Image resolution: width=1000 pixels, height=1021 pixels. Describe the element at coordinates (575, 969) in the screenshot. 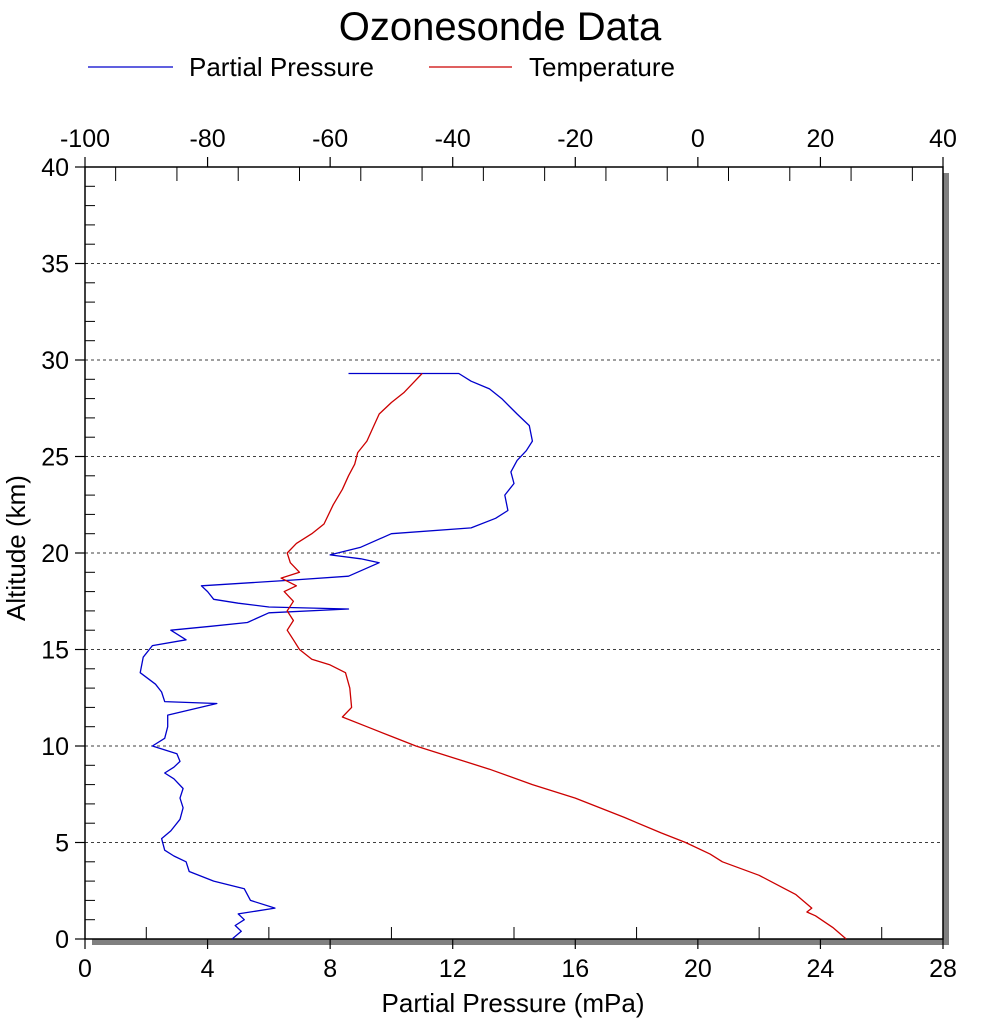

I see `x-tick-label: 16` at that location.